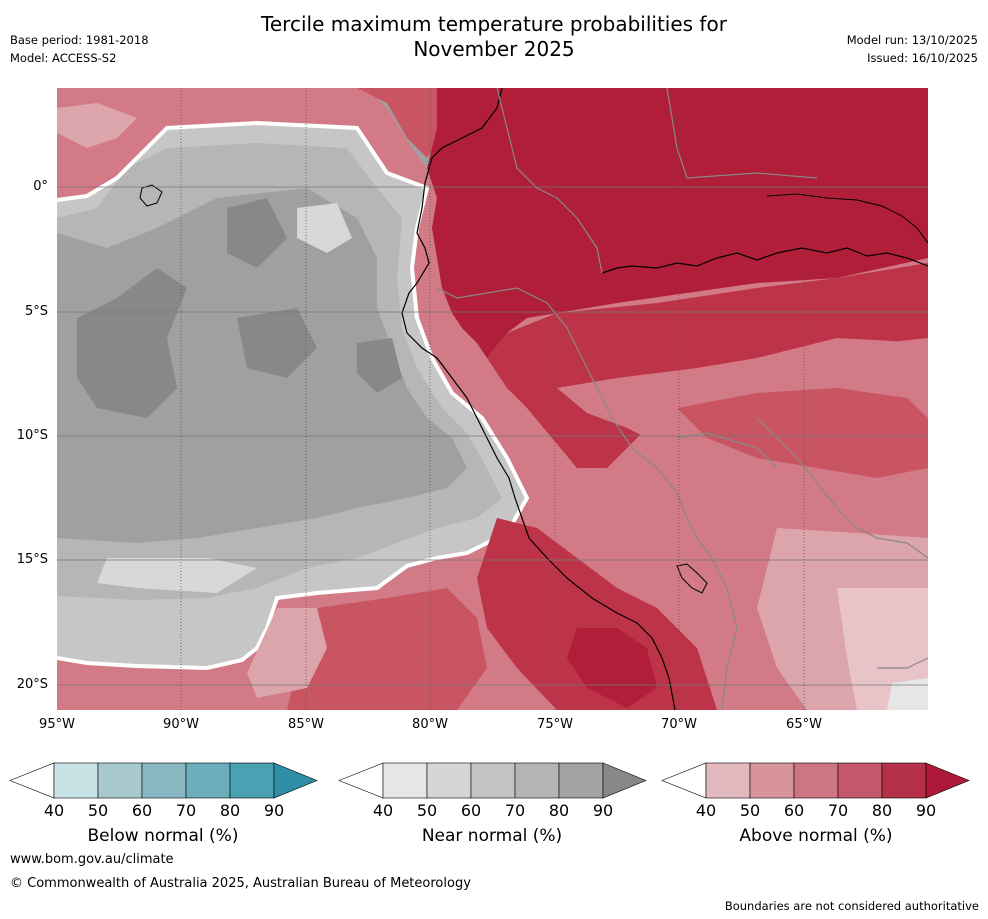 Image resolution: width=988 pixels, height=919 pixels. What do you see at coordinates (882, 649) in the screenshot?
I see `land-above-40-south` at bounding box center [882, 649].